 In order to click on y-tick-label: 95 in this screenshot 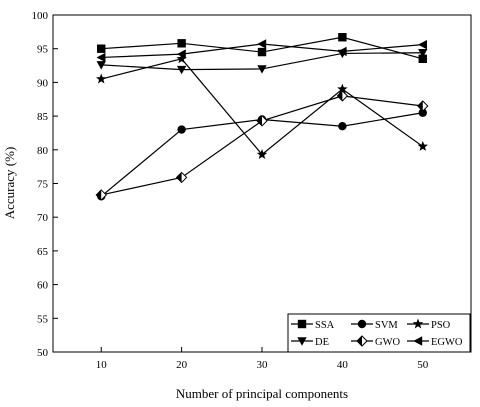, I will do `click(43, 50)`.